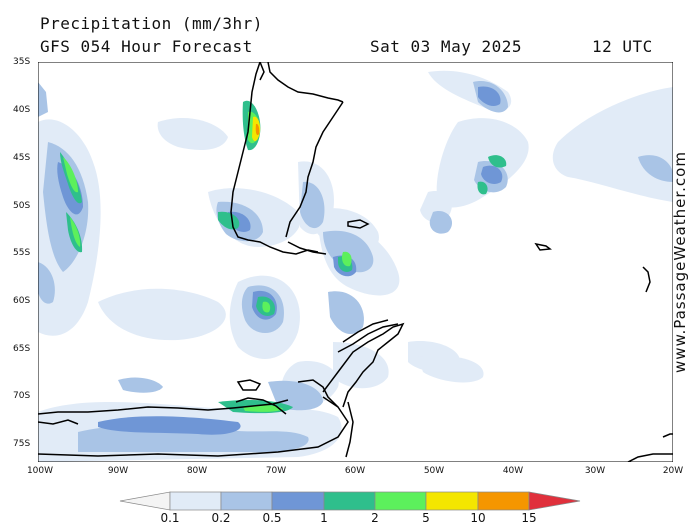  What do you see at coordinates (355, 471) in the screenshot?
I see `lon-label: 60W` at bounding box center [355, 471].